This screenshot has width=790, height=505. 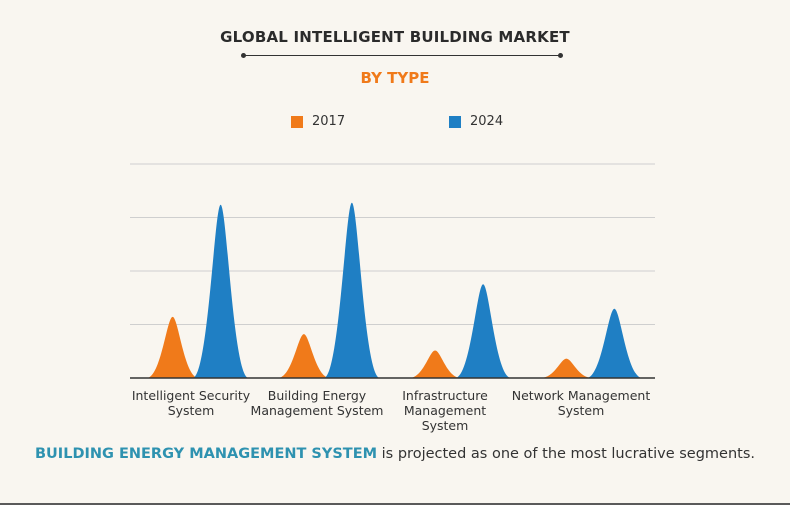 What do you see at coordinates (191, 403) in the screenshot?
I see `category-label: Intelligent Security System` at bounding box center [191, 403].